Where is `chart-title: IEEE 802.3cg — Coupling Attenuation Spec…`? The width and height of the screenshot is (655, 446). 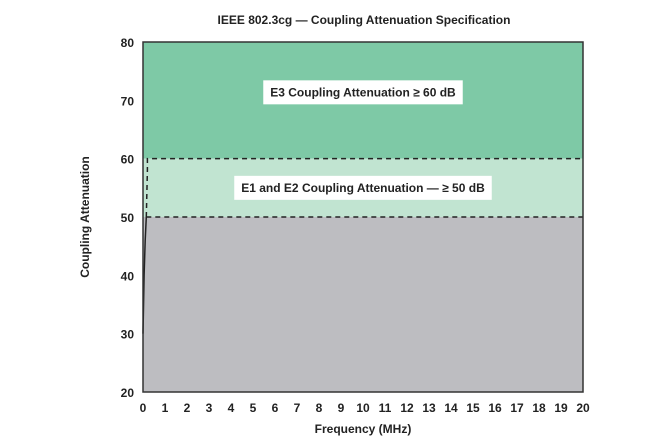
chart-title: IEEE 802.3cg — Coupling Attenuation Spec… is located at coordinates (364, 20).